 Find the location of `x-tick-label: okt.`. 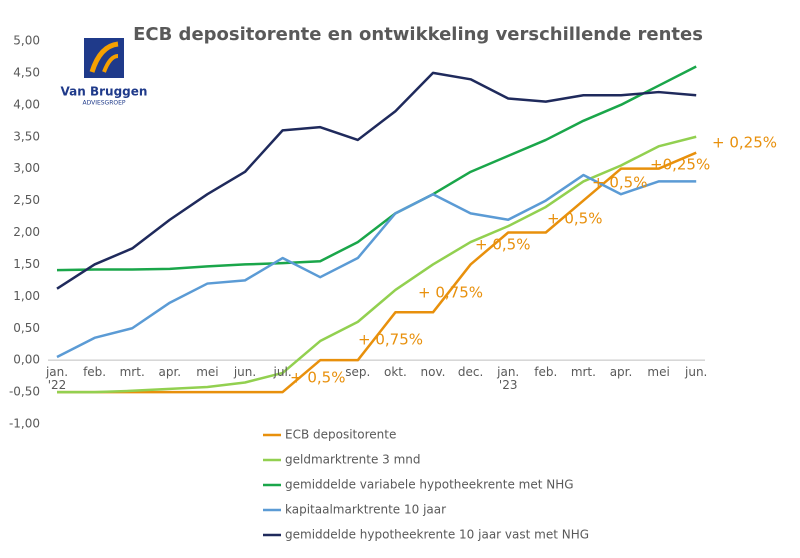

x-tick-label: okt. is located at coordinates (395, 372).